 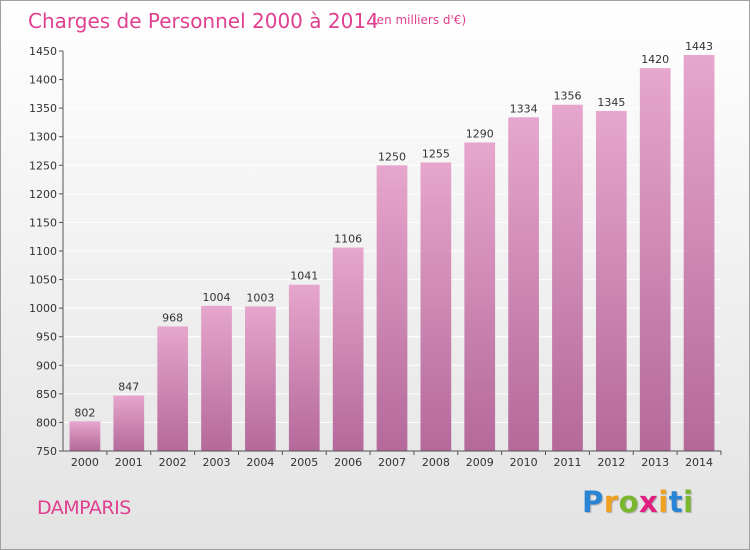 What do you see at coordinates (304, 462) in the screenshot?
I see `x-tick-label-2005: 2005` at bounding box center [304, 462].